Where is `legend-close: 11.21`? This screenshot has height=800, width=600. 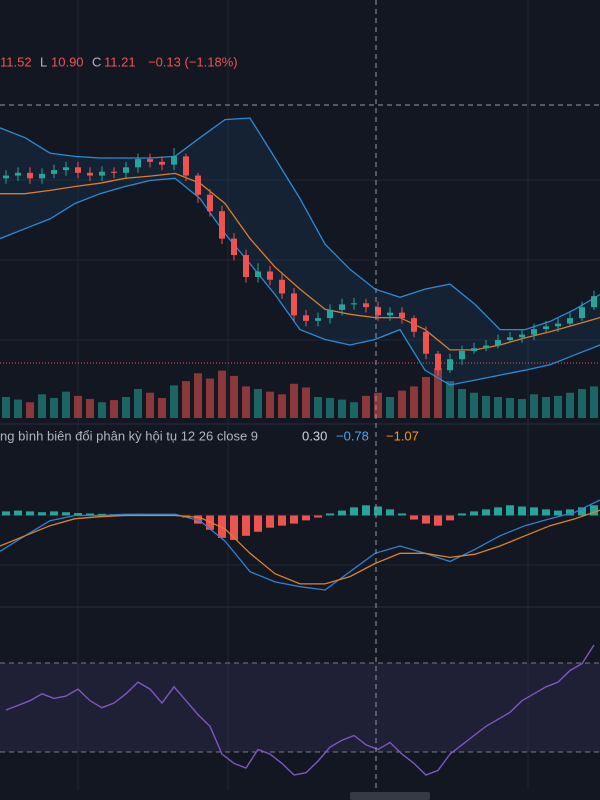
legend-close: 11.21 is located at coordinates (120, 61).